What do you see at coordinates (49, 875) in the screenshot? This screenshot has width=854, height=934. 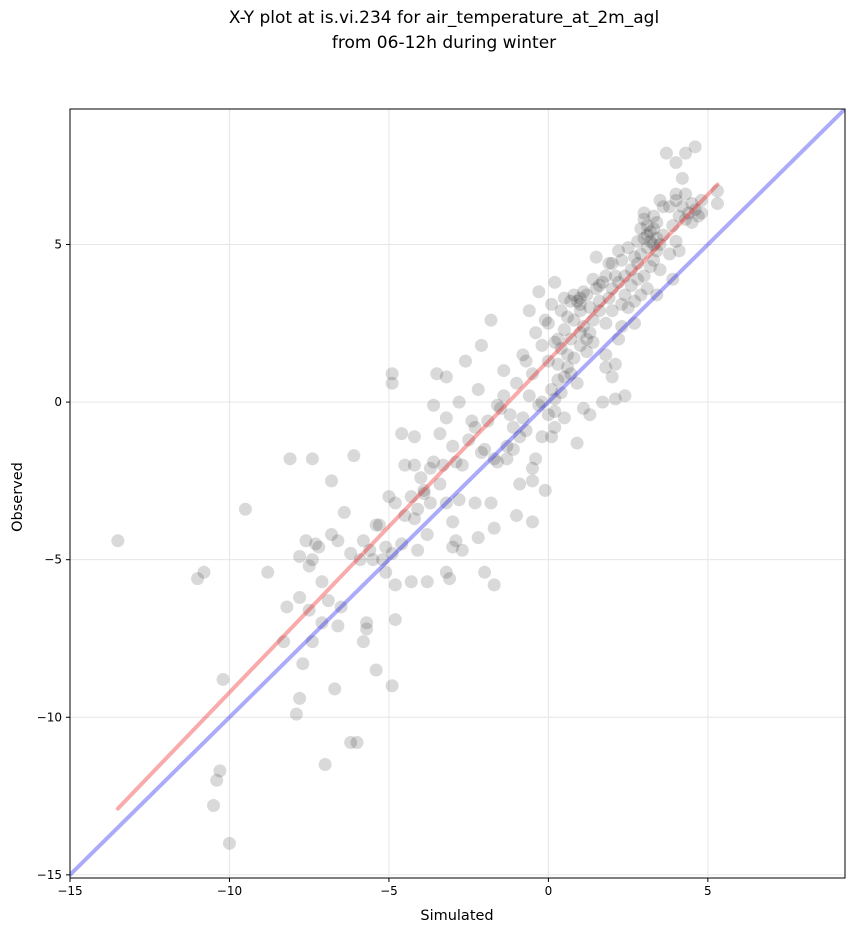 I see `y-tick-label: −15` at bounding box center [49, 875].